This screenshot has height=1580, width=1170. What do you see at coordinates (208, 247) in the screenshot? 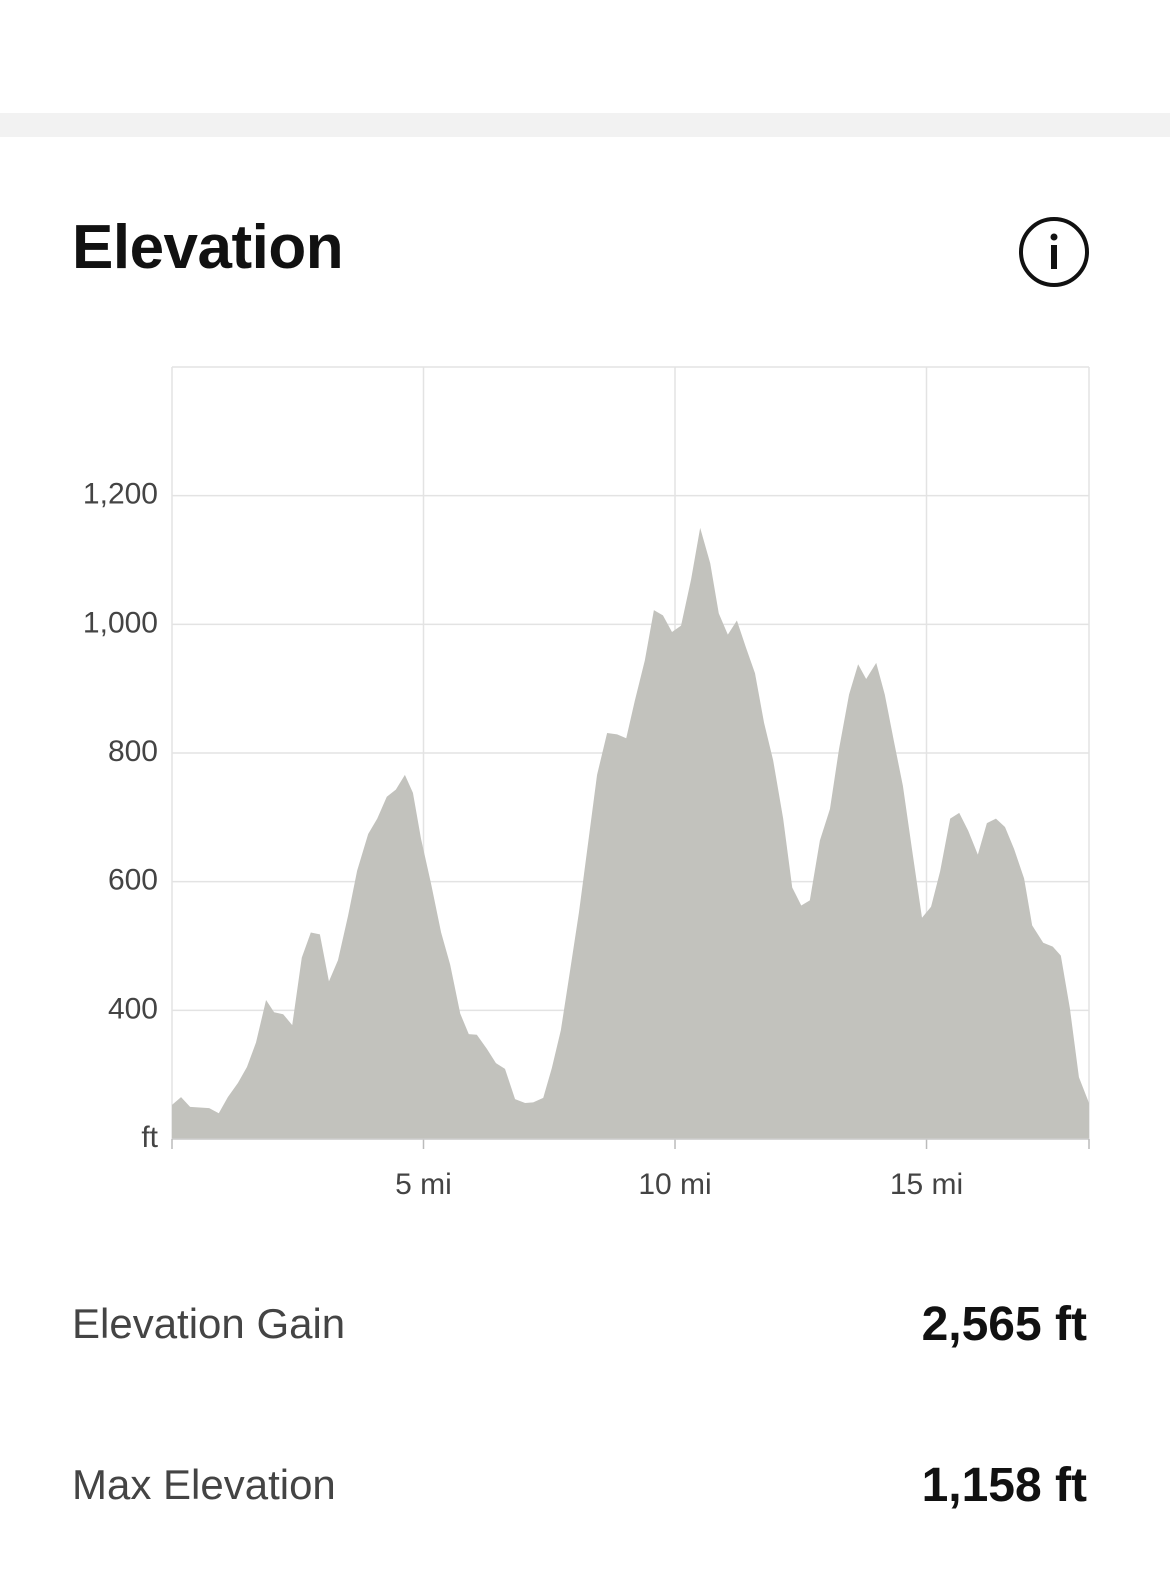
I see `section-title: Elevation` at bounding box center [208, 247].